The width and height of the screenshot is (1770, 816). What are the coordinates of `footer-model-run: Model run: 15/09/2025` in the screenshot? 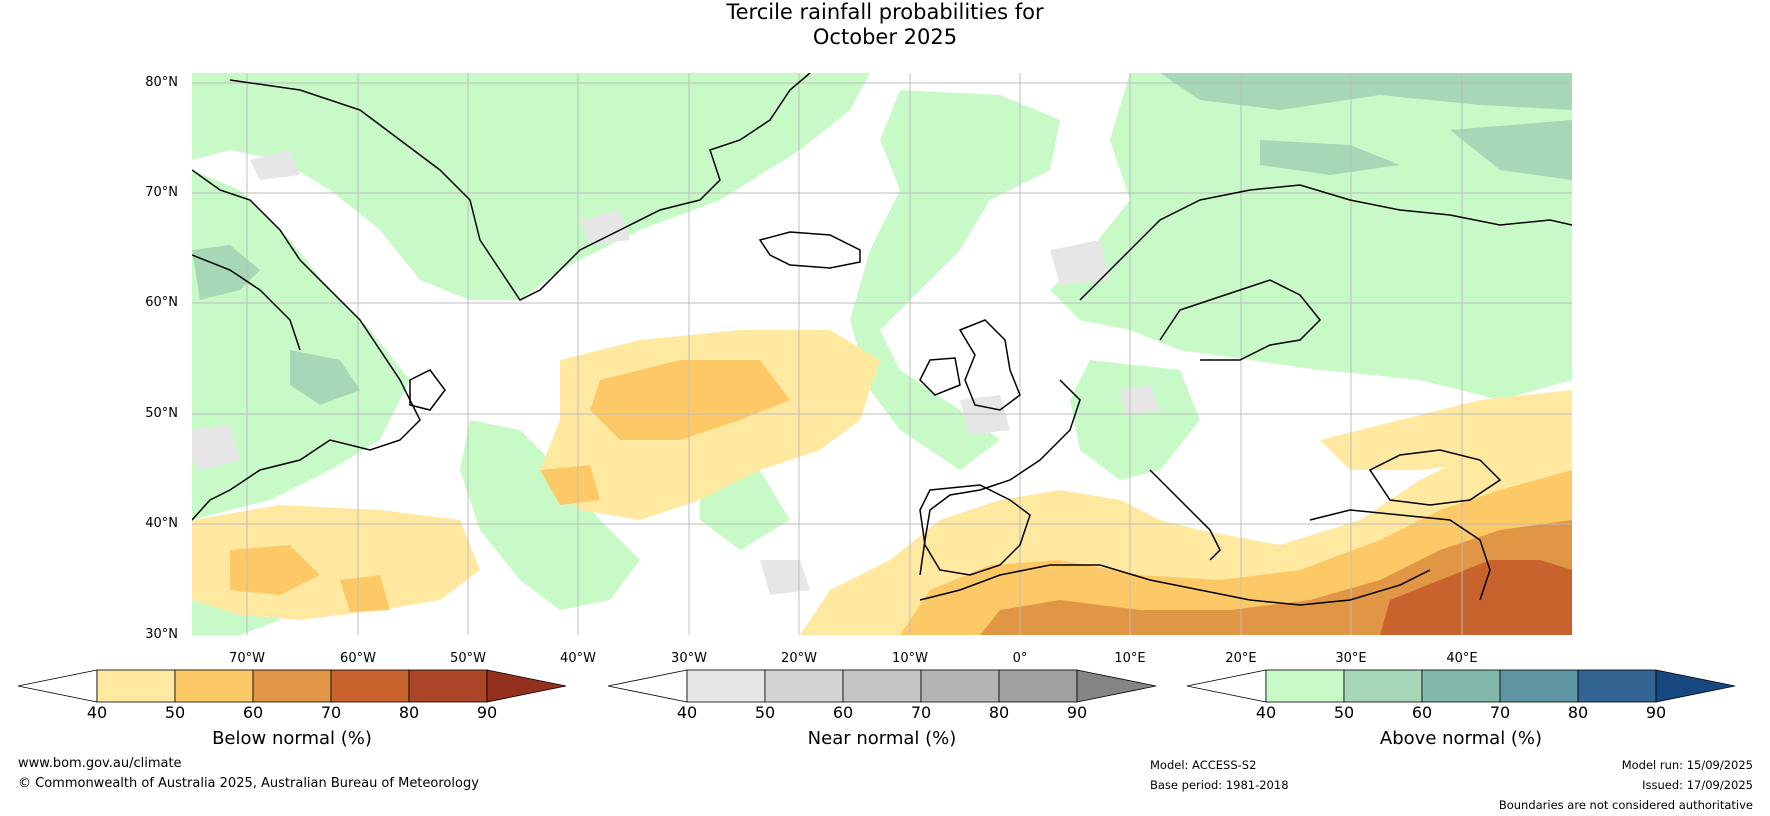 It's located at (1687, 765).